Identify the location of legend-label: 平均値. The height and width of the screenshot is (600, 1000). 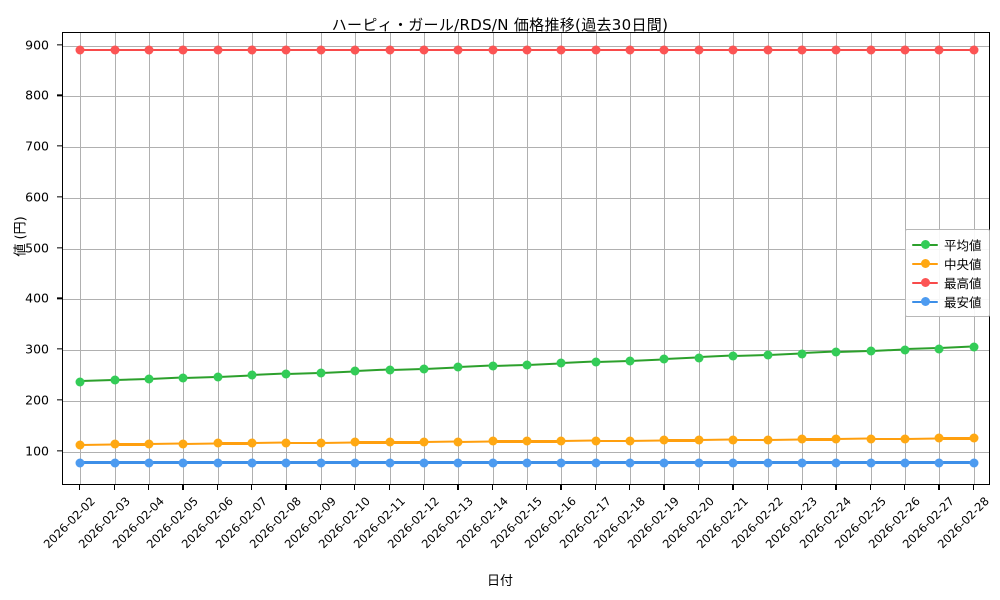
(963, 245).